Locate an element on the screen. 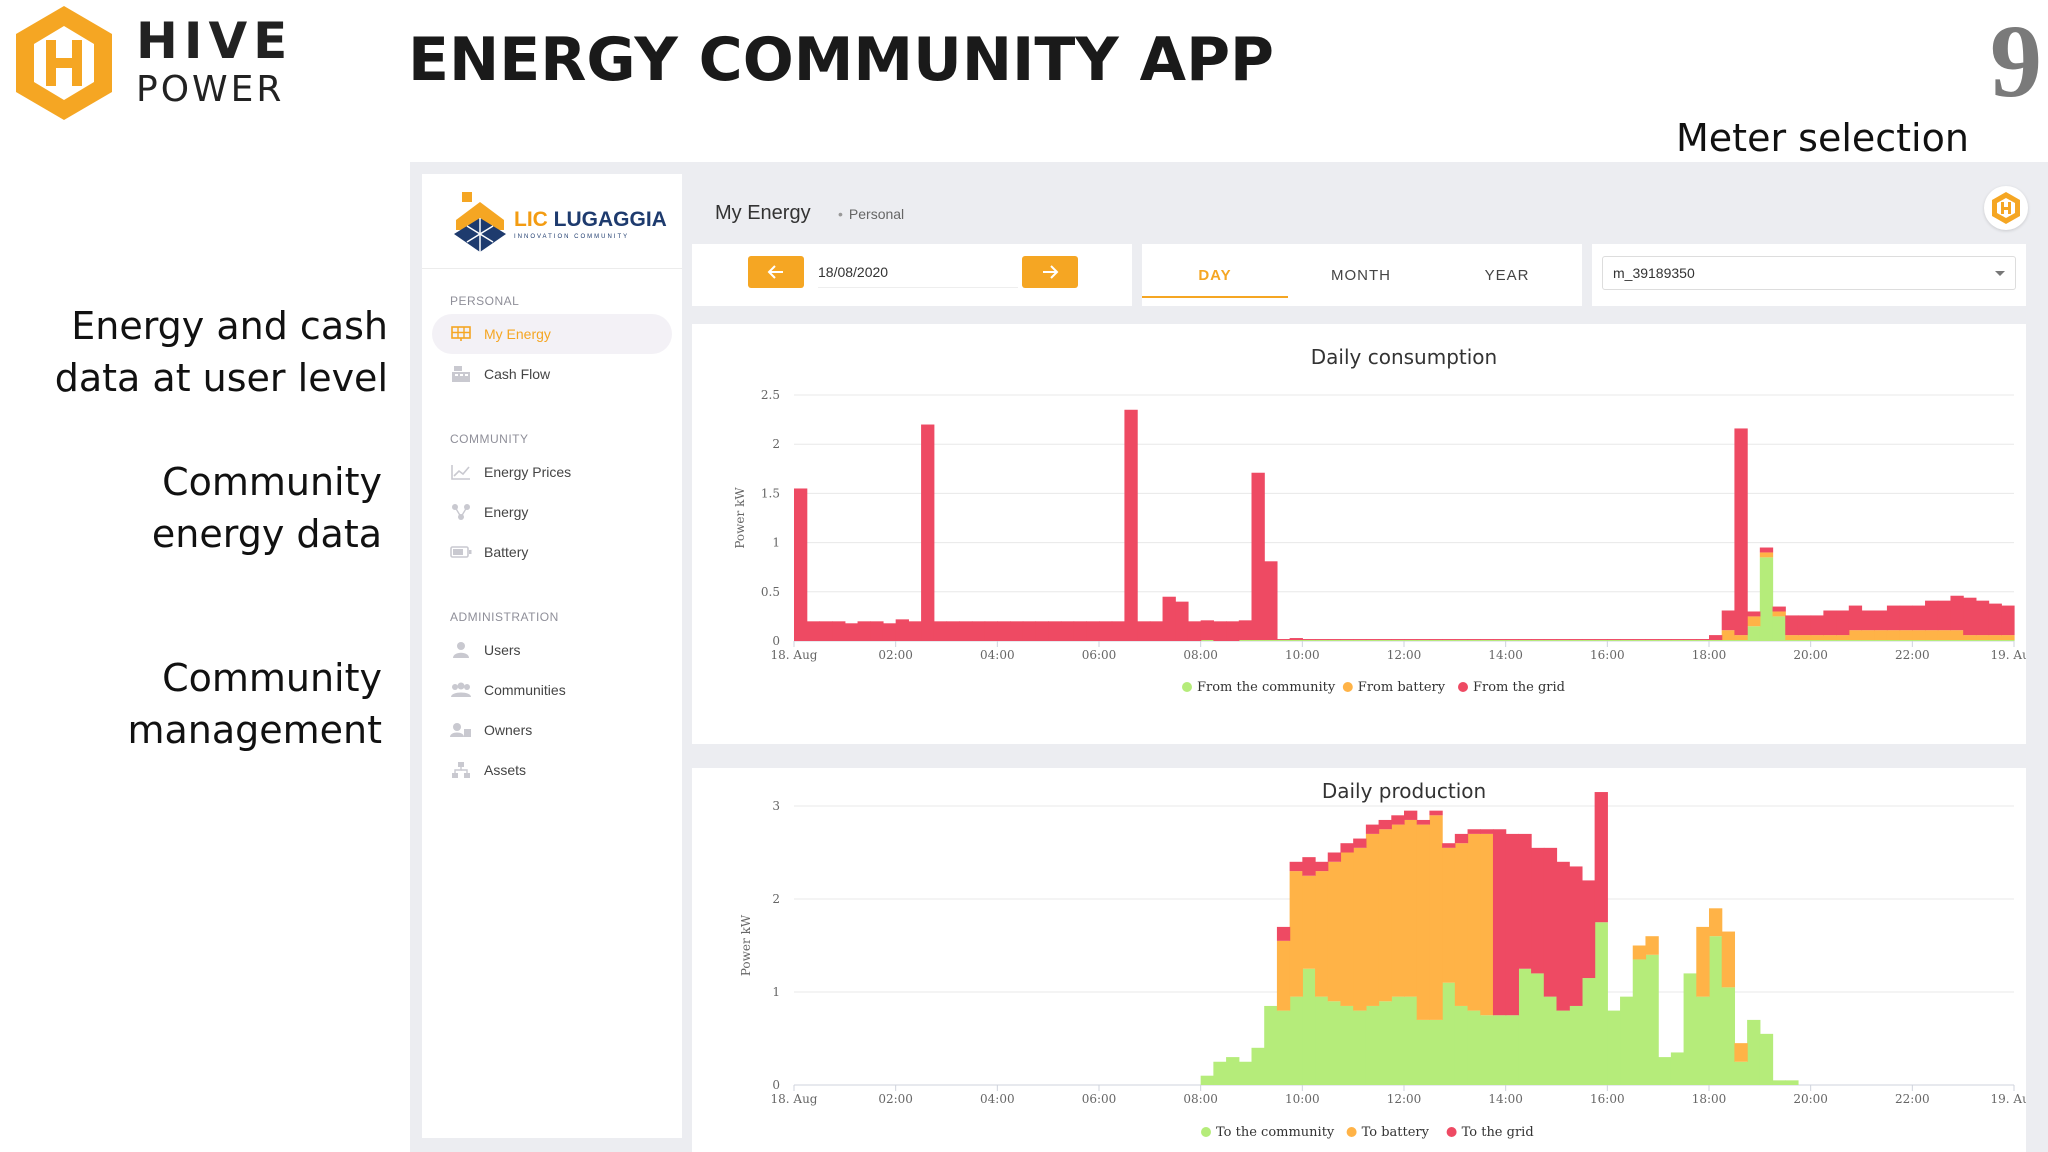 This screenshot has height=1152, width=2048. logo-title-main: LUGAGGIA is located at coordinates (610, 219).